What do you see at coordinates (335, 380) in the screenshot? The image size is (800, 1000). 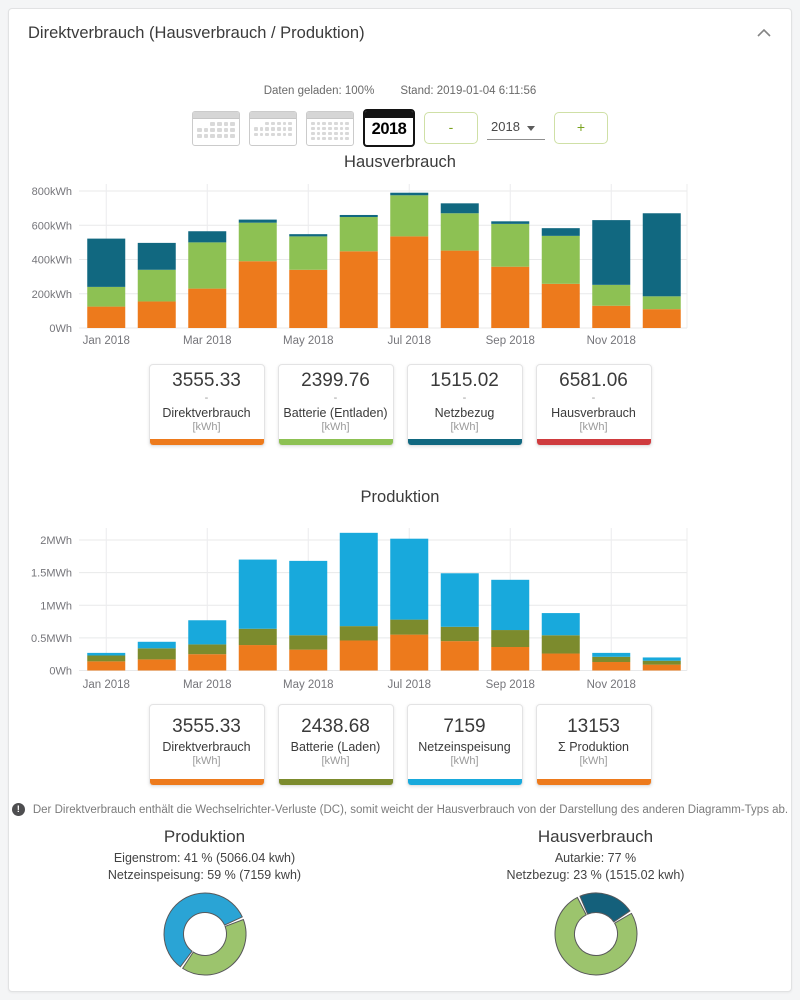 I see `stat-value: 2399.76` at bounding box center [335, 380].